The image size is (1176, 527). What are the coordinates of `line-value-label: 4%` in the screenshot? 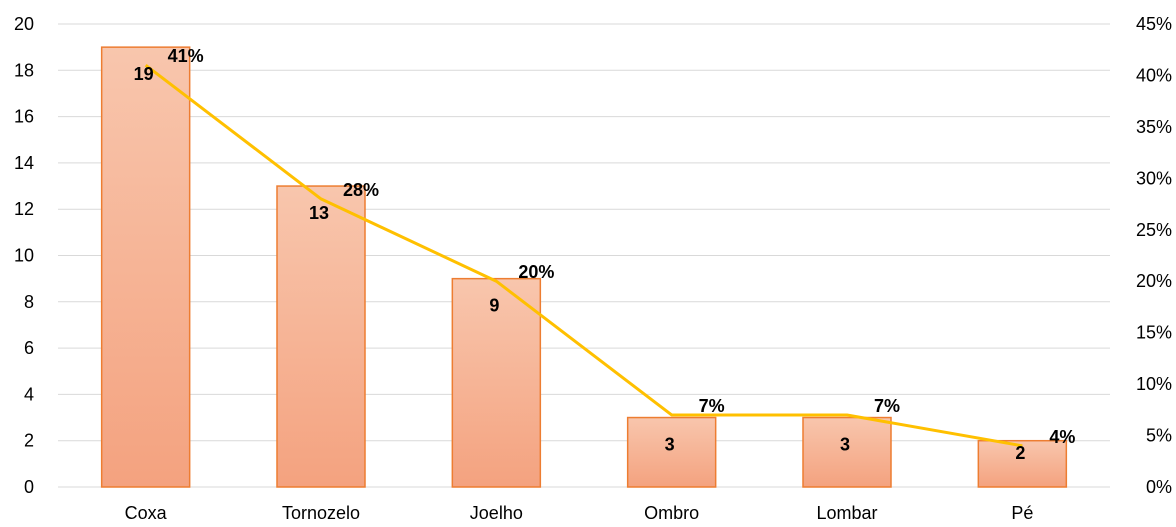 It's located at (1062, 437).